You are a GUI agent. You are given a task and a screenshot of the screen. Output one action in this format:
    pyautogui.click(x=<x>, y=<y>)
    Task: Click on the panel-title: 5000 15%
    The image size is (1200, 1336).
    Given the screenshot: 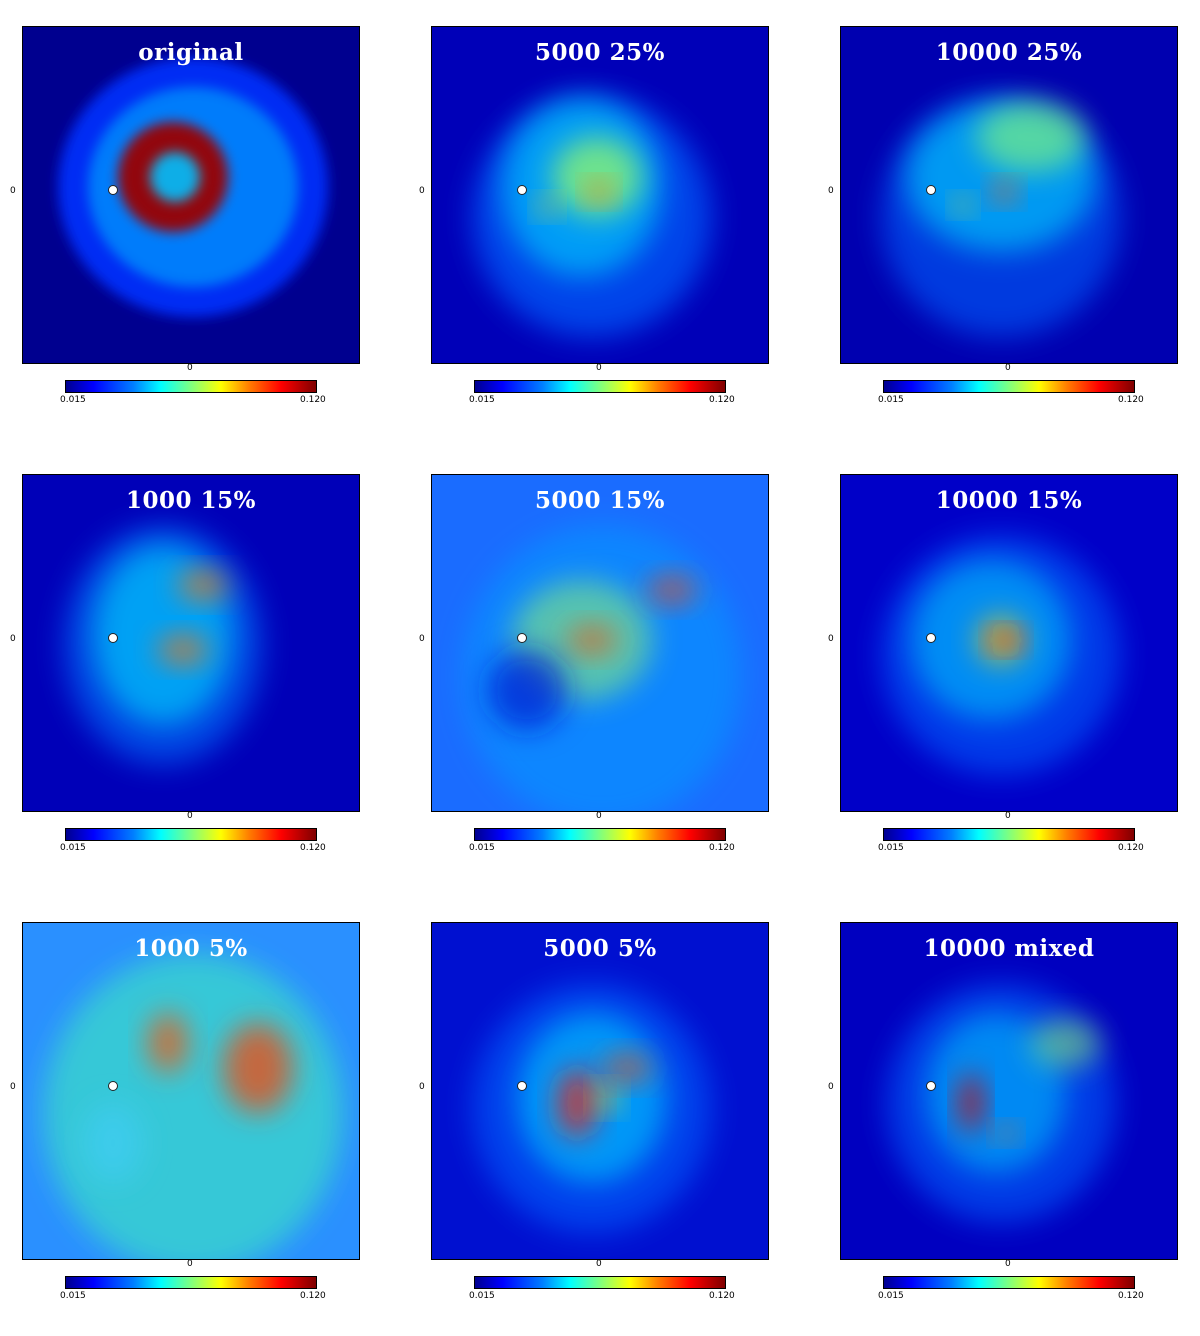 What is the action you would take?
    pyautogui.click(x=600, y=500)
    